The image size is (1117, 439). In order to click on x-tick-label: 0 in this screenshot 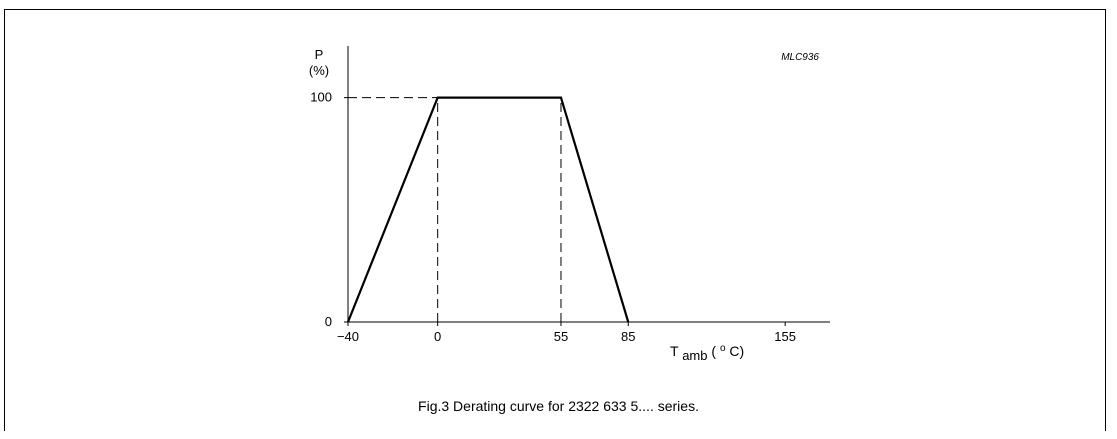, I will do `click(437, 336)`.